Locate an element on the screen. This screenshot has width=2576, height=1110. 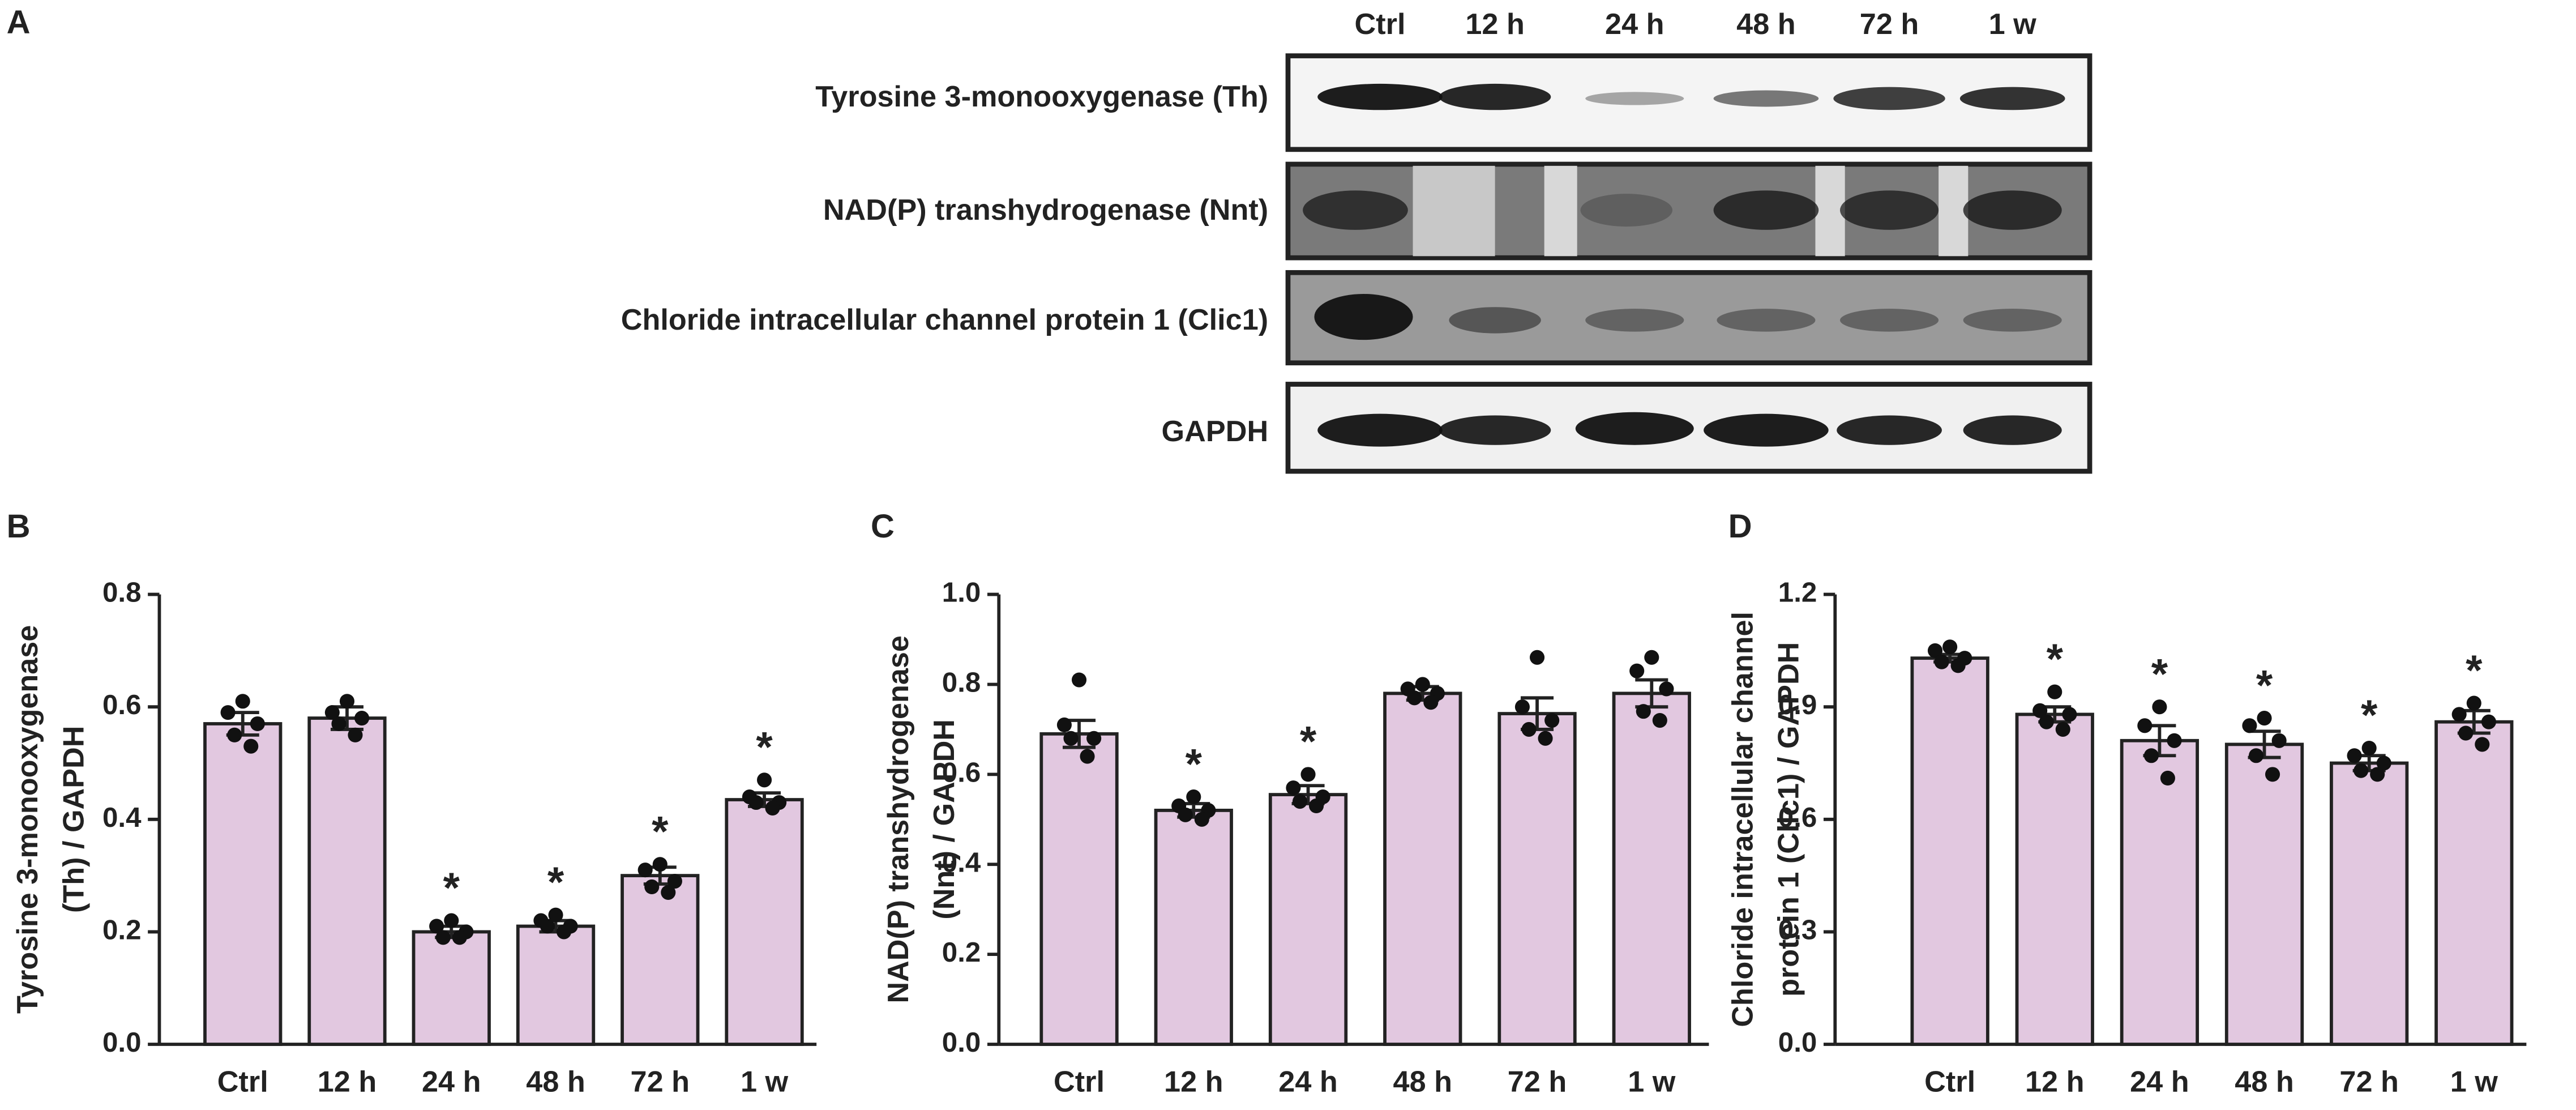
y-tick-label: 0.3 is located at coordinates (1797, 929).